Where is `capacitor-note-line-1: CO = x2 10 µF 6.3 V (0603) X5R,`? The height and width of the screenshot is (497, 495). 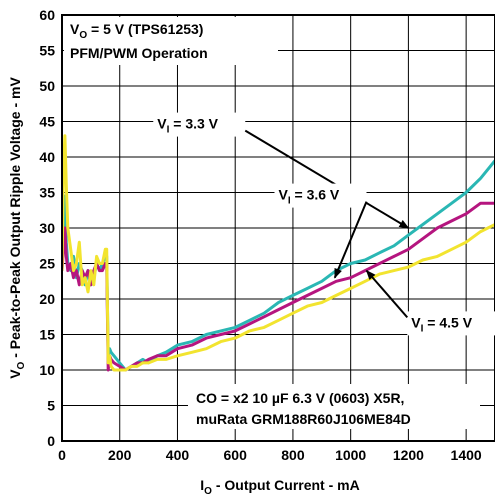
capacitor-note-line-1: CO = x2 10 µF 6.3 V (0603) X5R, is located at coordinates (300, 398).